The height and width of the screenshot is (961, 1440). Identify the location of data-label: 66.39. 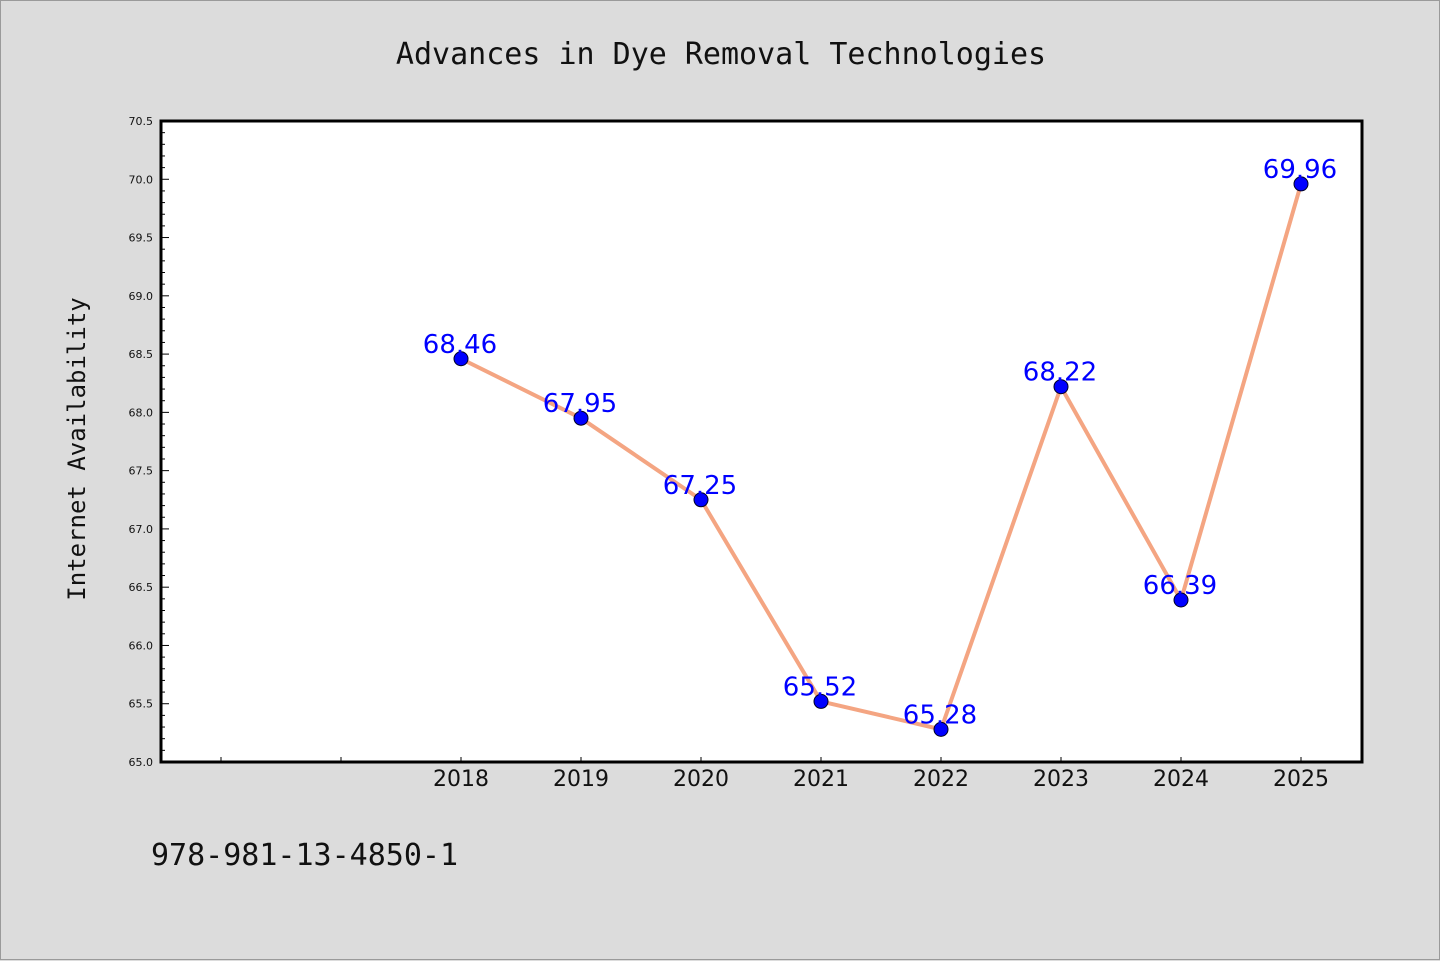
(1180, 586).